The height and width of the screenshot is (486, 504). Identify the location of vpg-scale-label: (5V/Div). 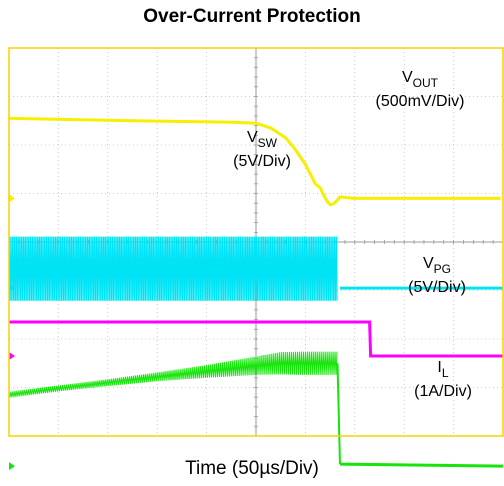
(437, 287).